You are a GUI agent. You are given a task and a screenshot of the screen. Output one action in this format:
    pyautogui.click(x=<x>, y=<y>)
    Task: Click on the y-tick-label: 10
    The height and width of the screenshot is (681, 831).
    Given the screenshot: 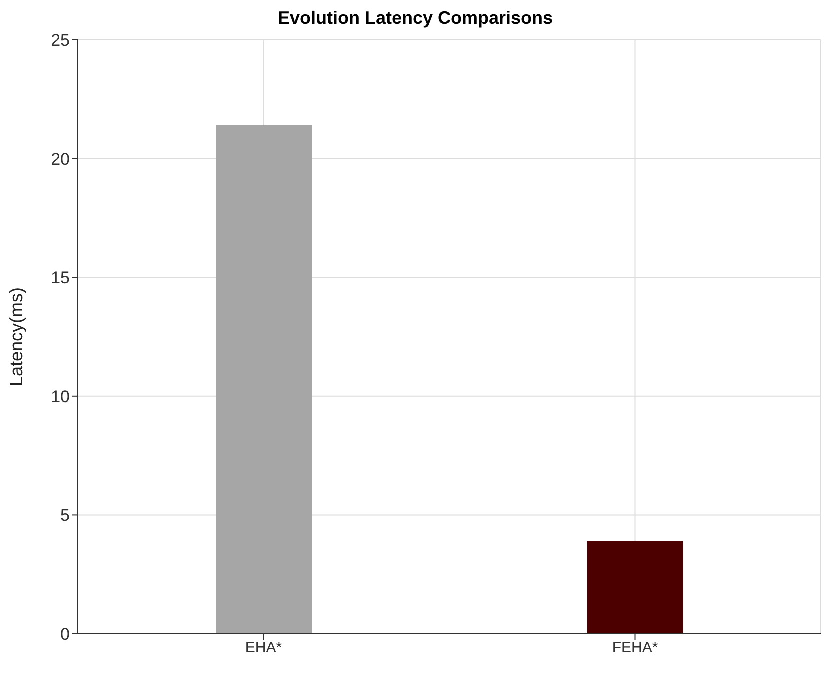 What is the action you would take?
    pyautogui.click(x=60, y=396)
    